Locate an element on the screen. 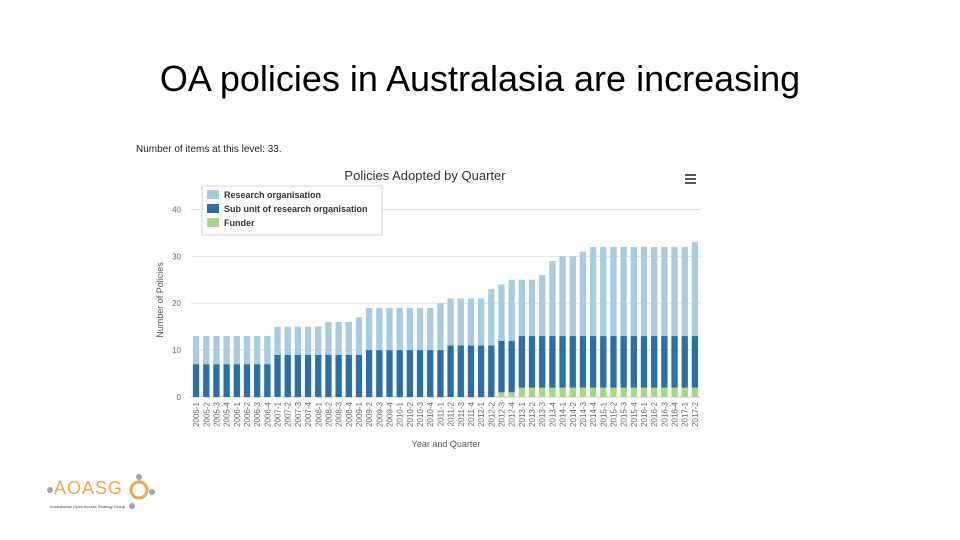 The width and height of the screenshot is (960, 540). hamburger-menu-icon is located at coordinates (690, 179).